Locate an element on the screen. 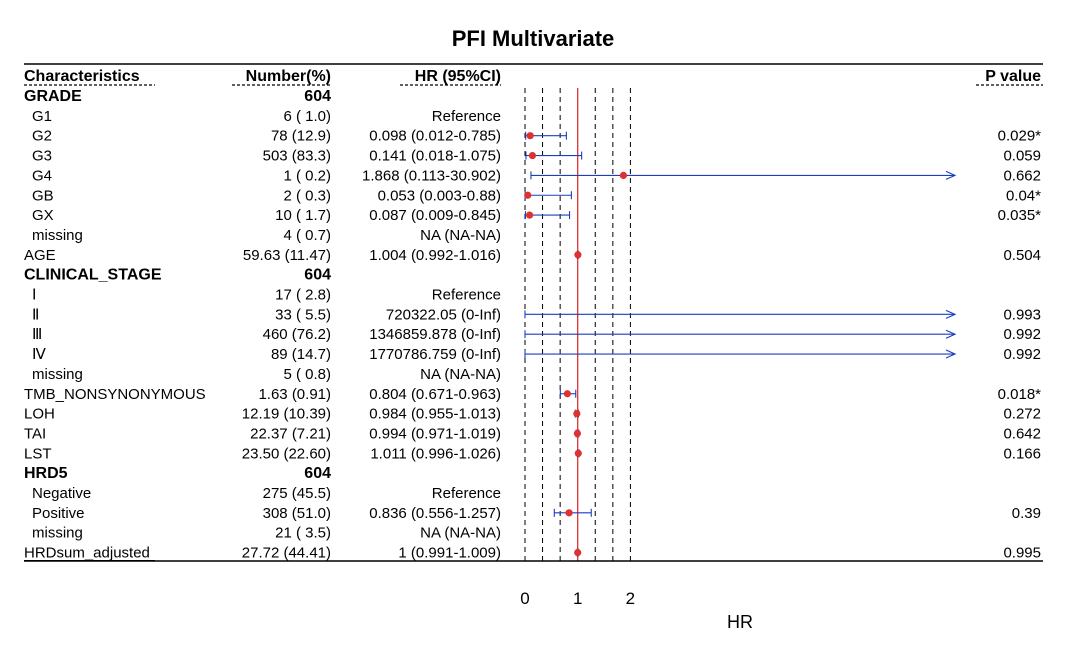  row-hr-text: 1346859.878 (0-Inf) is located at coordinates (435, 334).